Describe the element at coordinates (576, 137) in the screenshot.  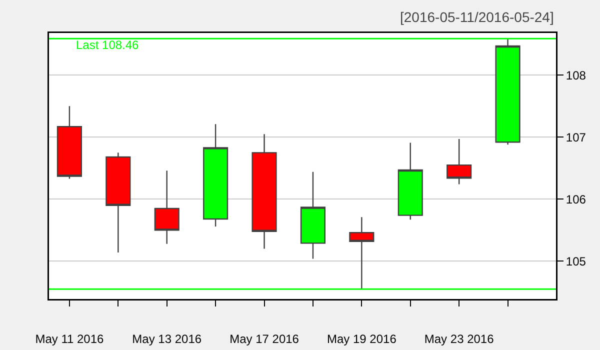
I see `y-tick-label: 107` at that location.